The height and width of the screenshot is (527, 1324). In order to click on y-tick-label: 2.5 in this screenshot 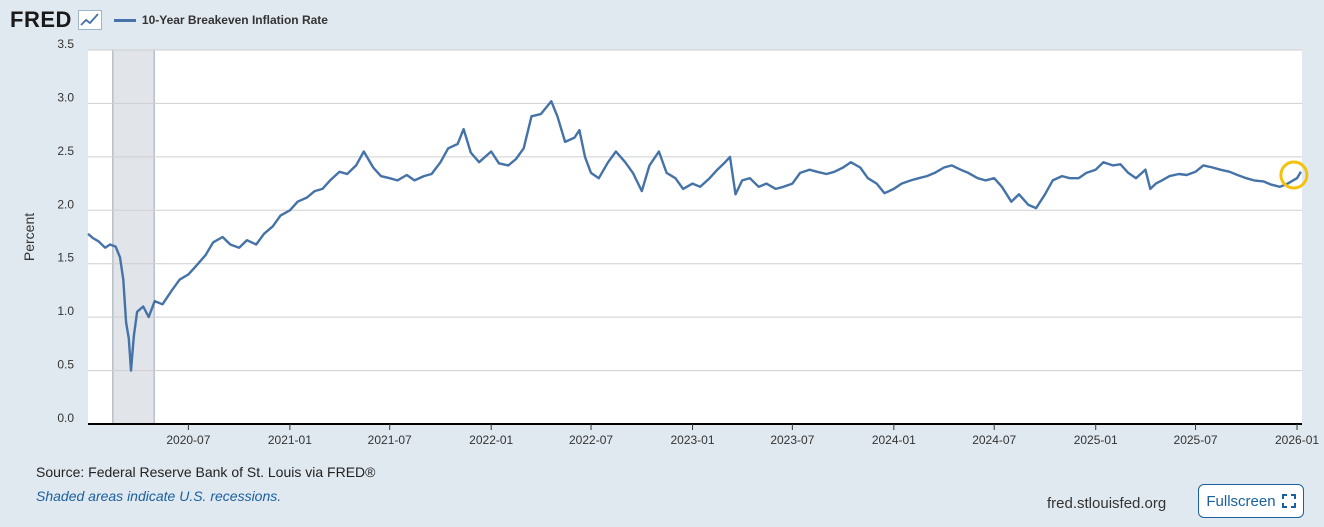, I will do `click(65, 151)`.